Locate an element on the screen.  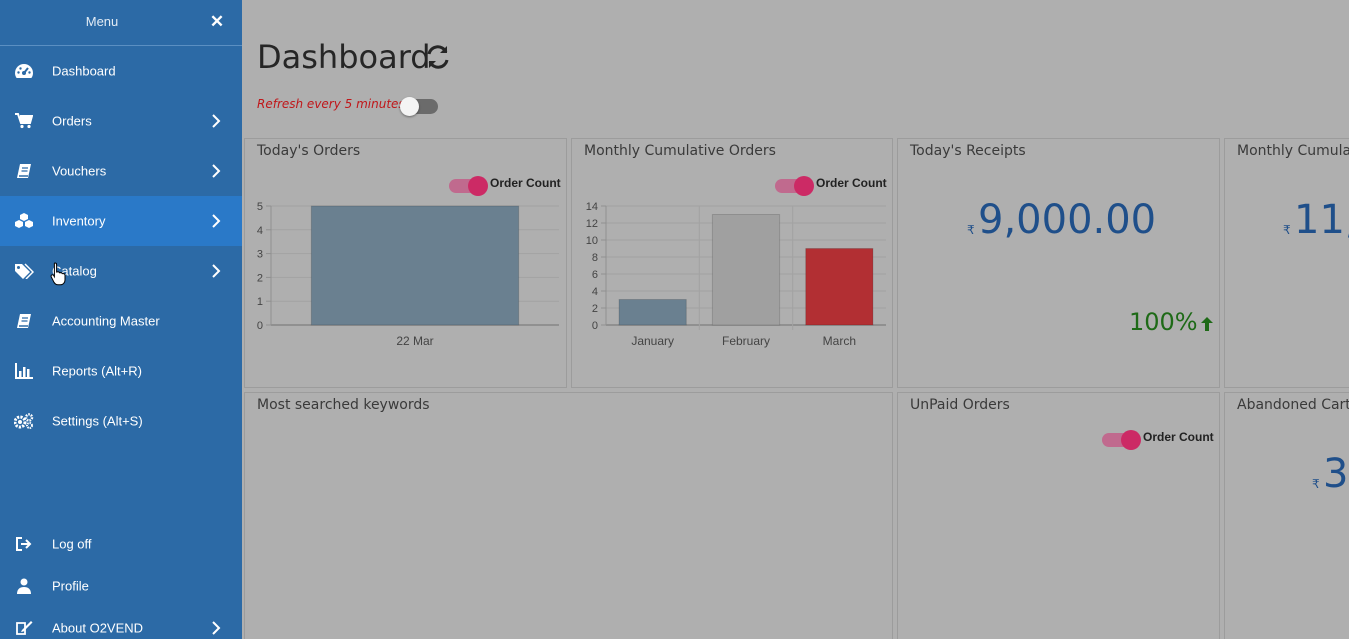
card-title: Most searched keywords is located at coordinates (343, 405).